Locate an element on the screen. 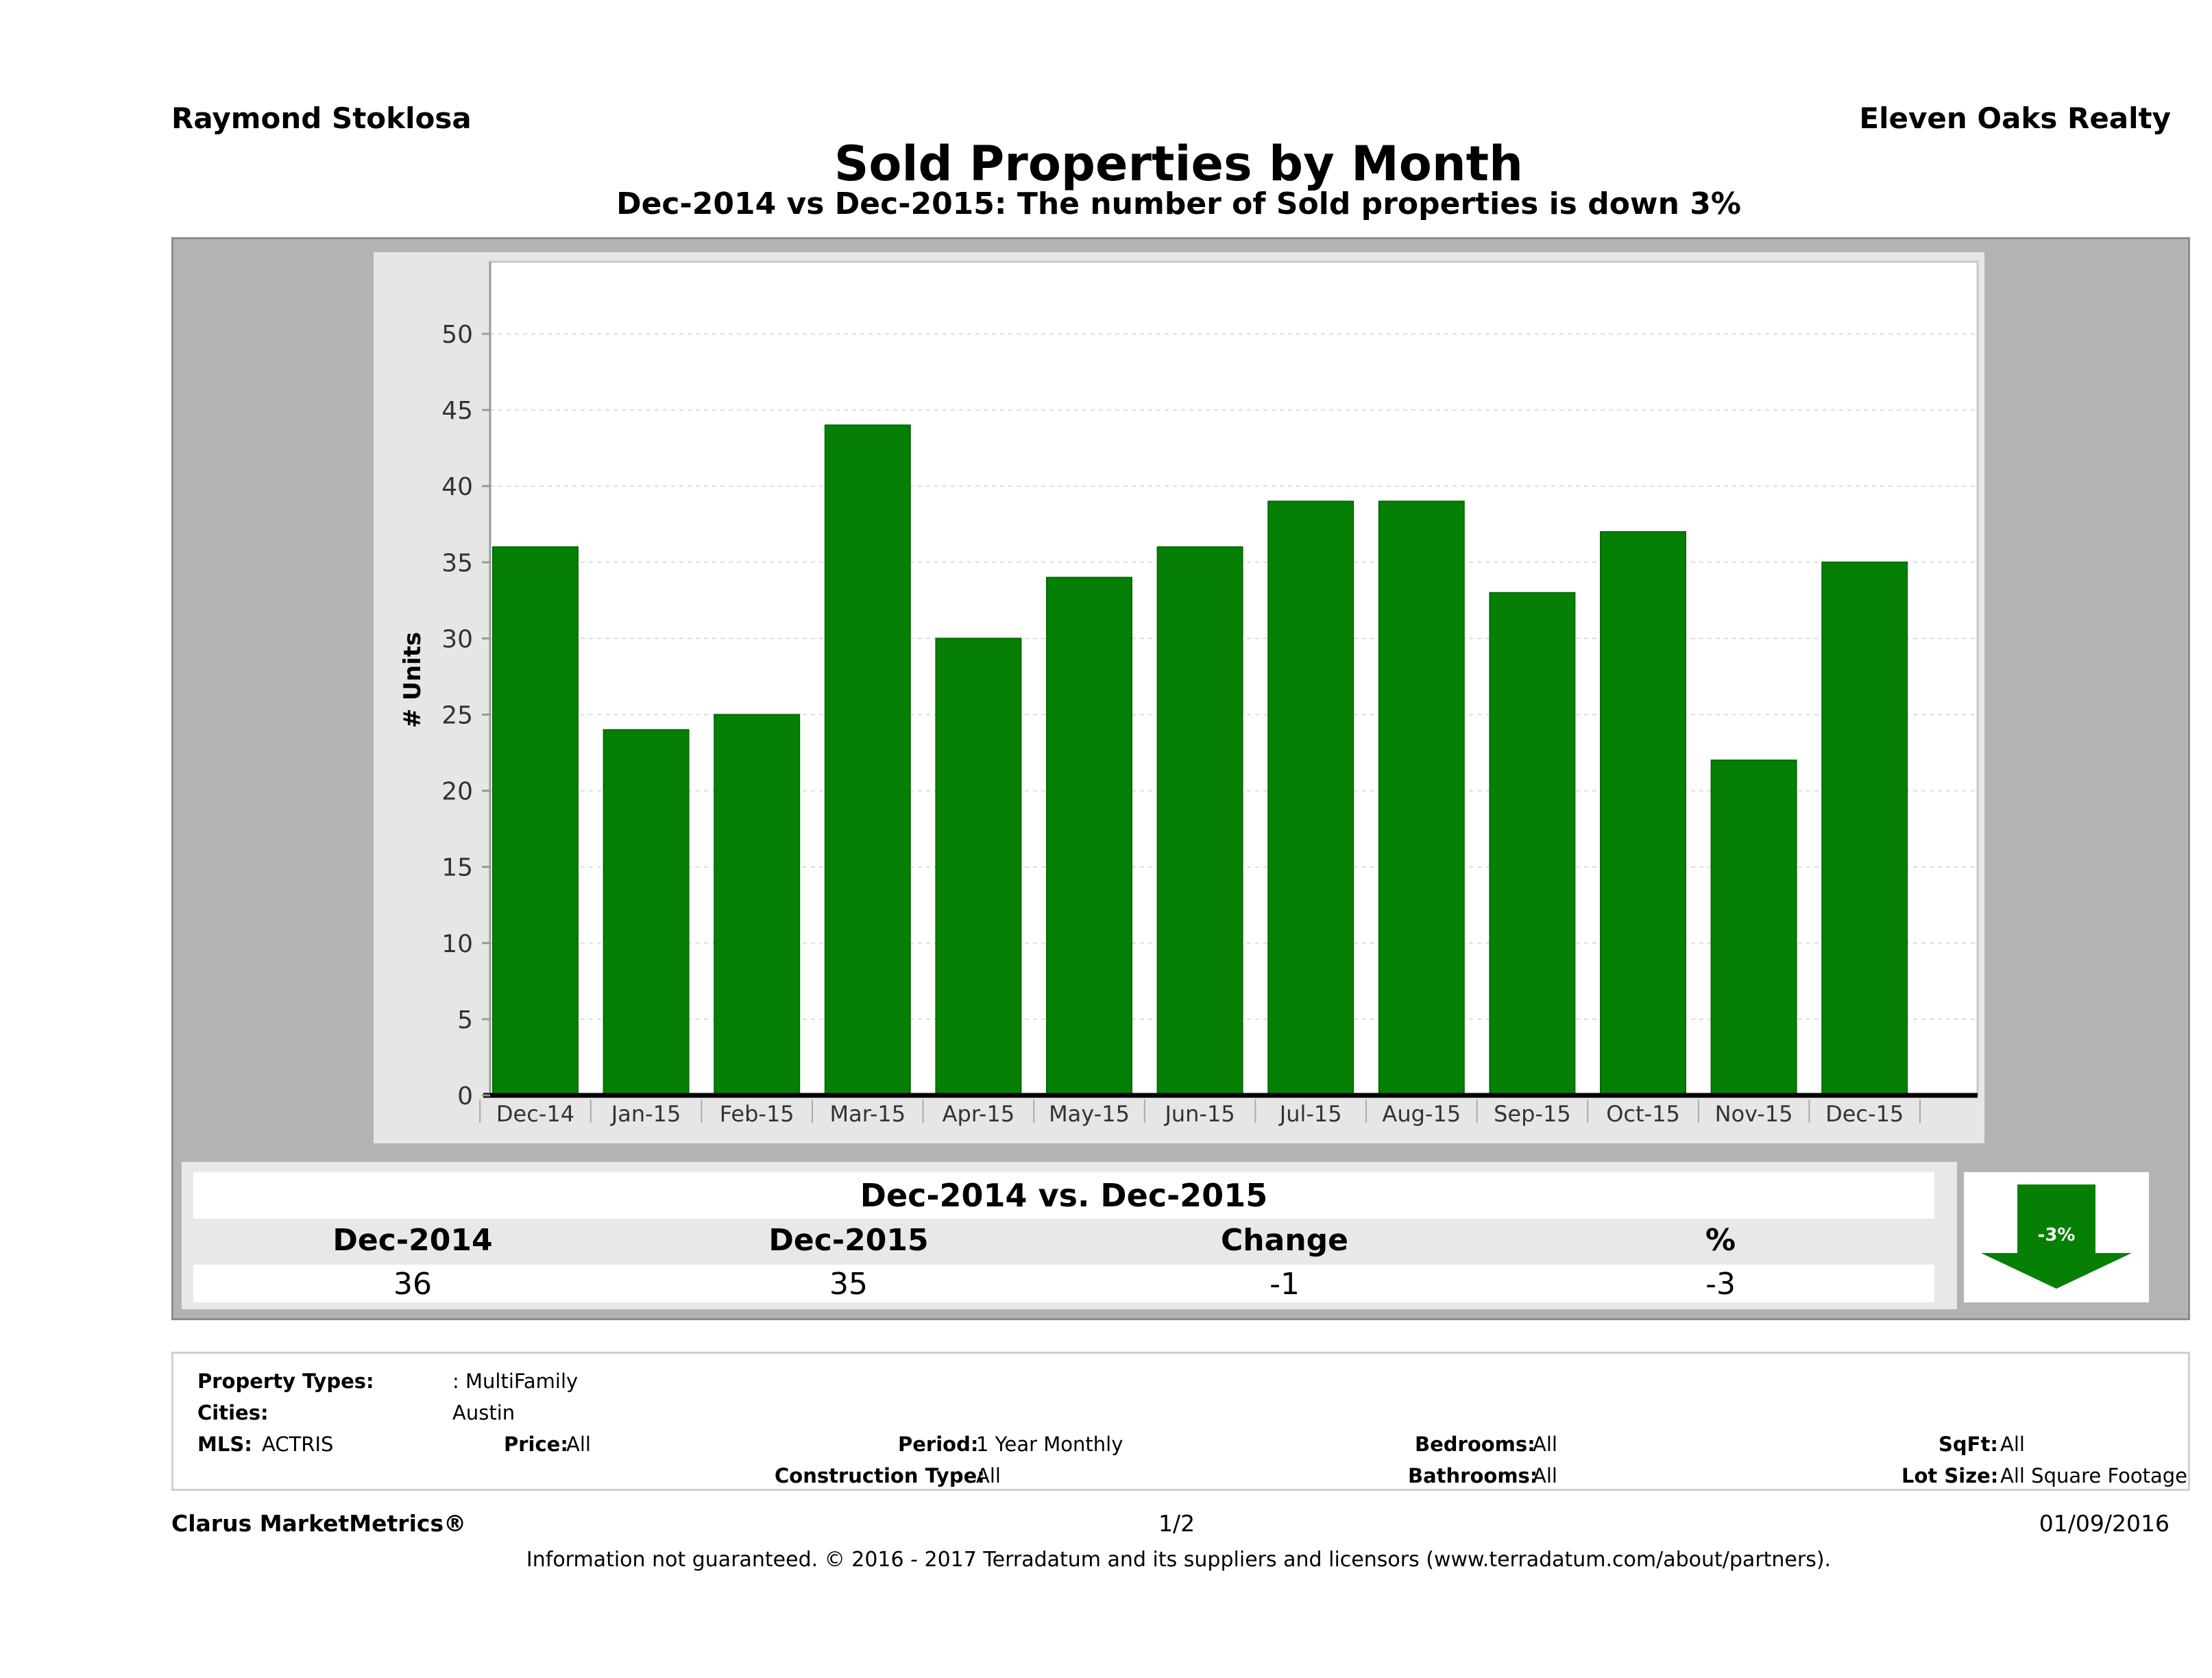 This screenshot has height=1678, width=2212. x-tick-label: Jan-15 is located at coordinates (645, 1114).